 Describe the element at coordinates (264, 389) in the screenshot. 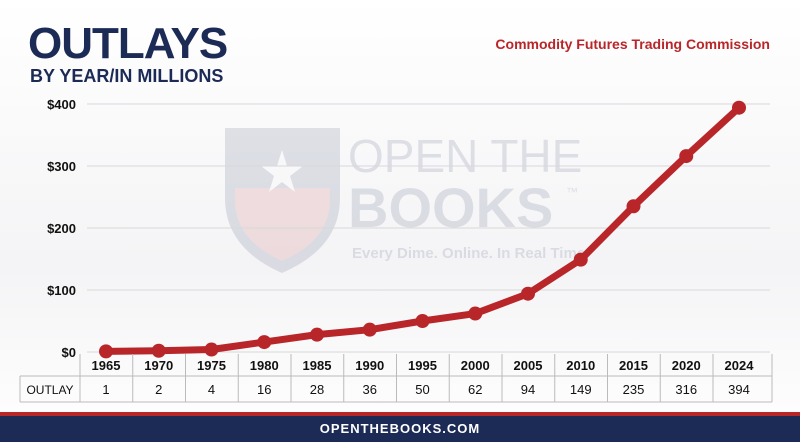

I see `data-label: 16` at that location.